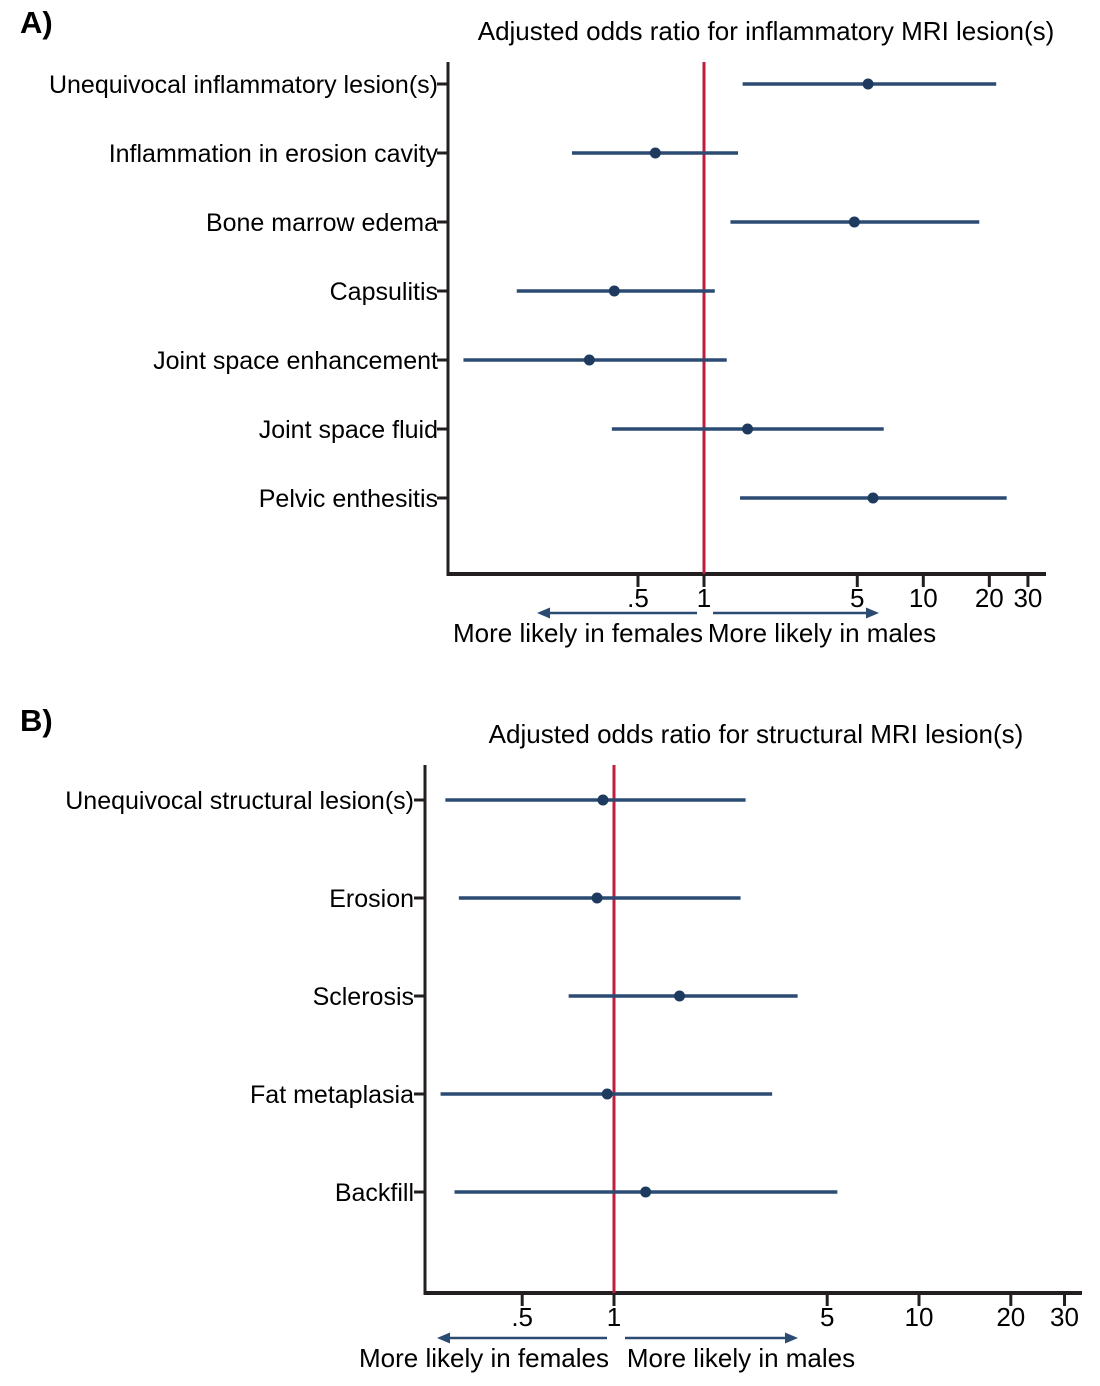  What do you see at coordinates (322, 223) in the screenshot?
I see `category-label: Bone marrow edema` at bounding box center [322, 223].